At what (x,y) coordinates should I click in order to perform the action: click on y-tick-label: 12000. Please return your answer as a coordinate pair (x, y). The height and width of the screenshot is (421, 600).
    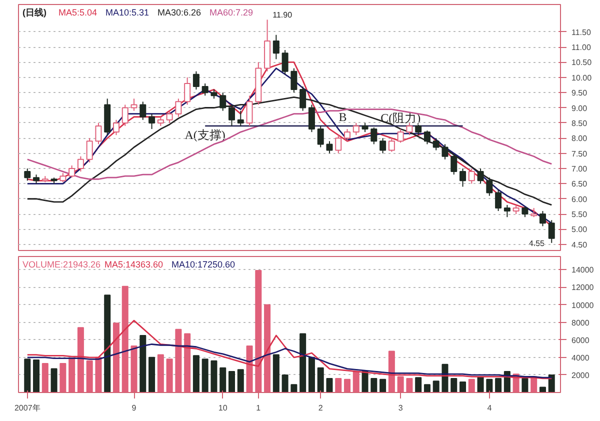
    Looking at the image, I should click on (583, 287).